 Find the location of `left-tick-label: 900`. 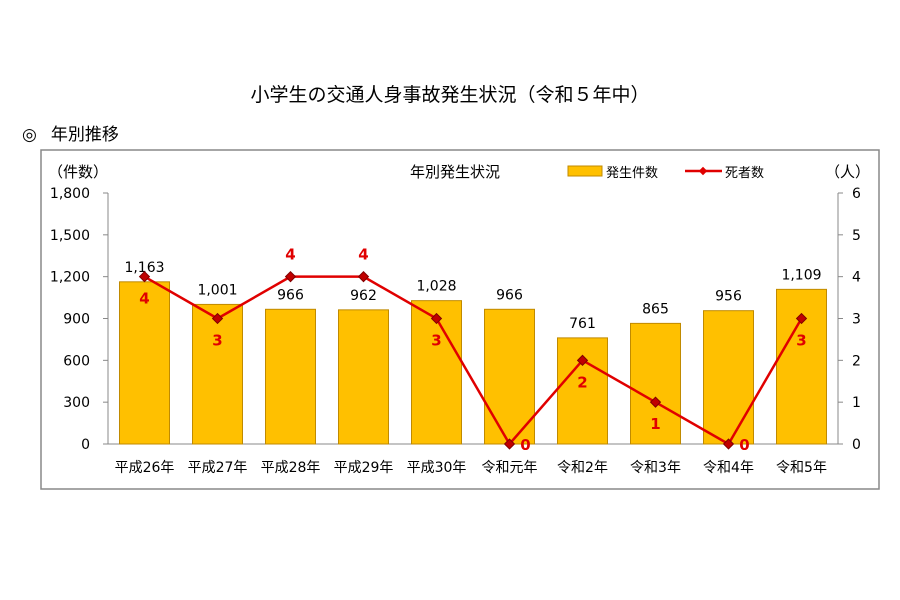

left-tick-label: 900 is located at coordinates (76, 320).